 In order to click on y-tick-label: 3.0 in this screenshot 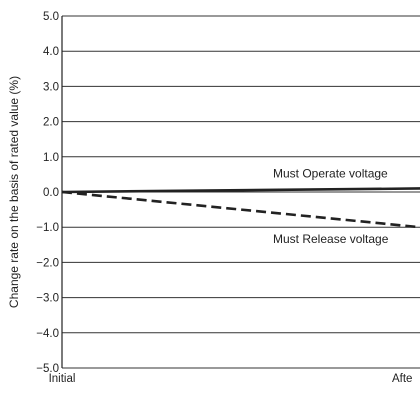, I will do `click(51, 87)`.